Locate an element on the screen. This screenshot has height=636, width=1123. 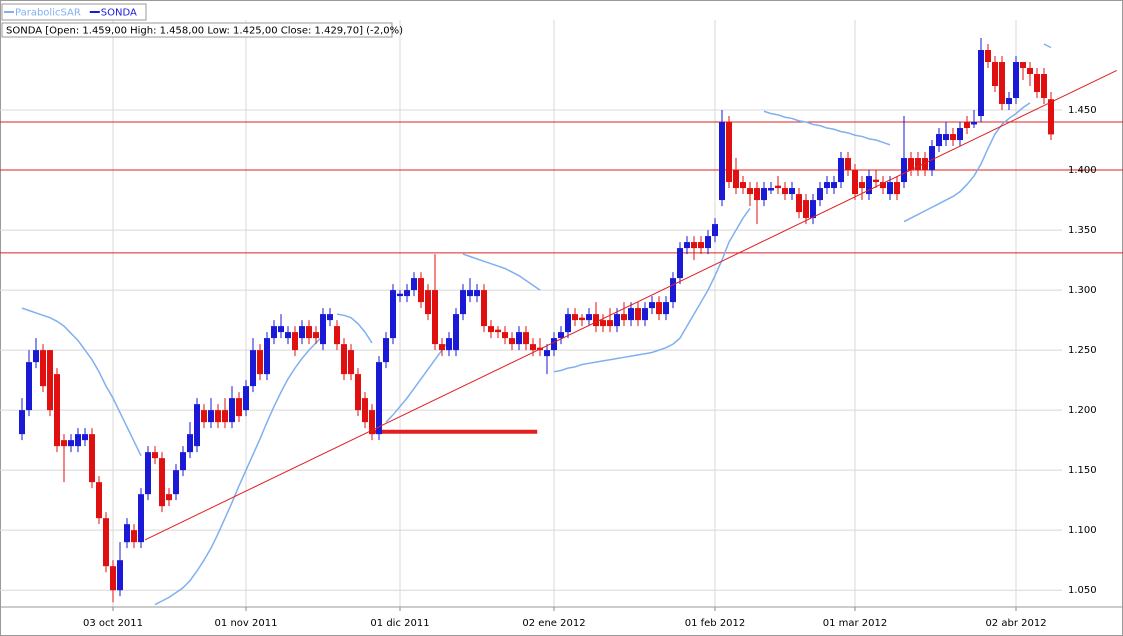
y-tick-label: 1.350 is located at coordinates (1082, 230).